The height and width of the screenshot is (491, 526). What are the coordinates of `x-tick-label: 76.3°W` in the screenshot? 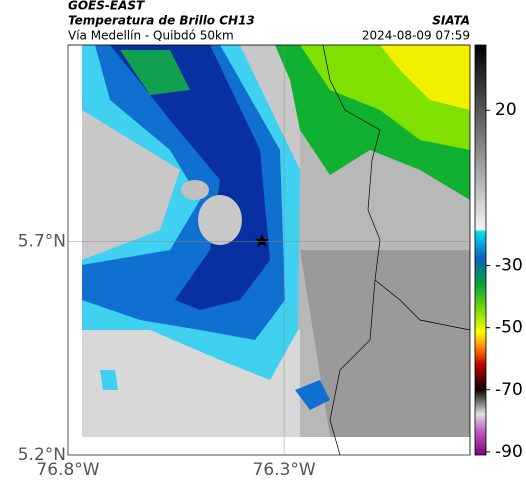 It's located at (284, 470).